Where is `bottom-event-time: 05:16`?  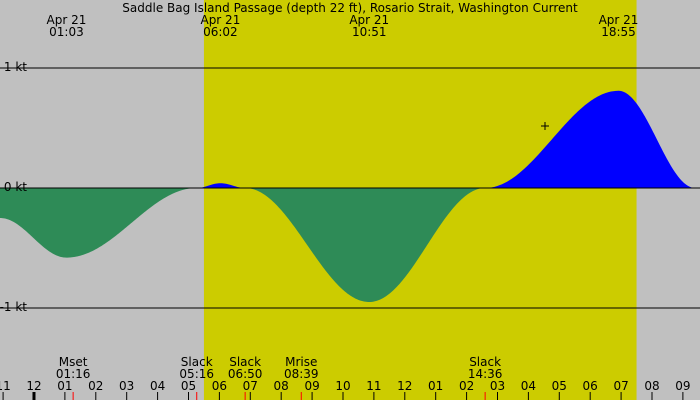
bottom-event-time: 05:16 is located at coordinates (196, 374).